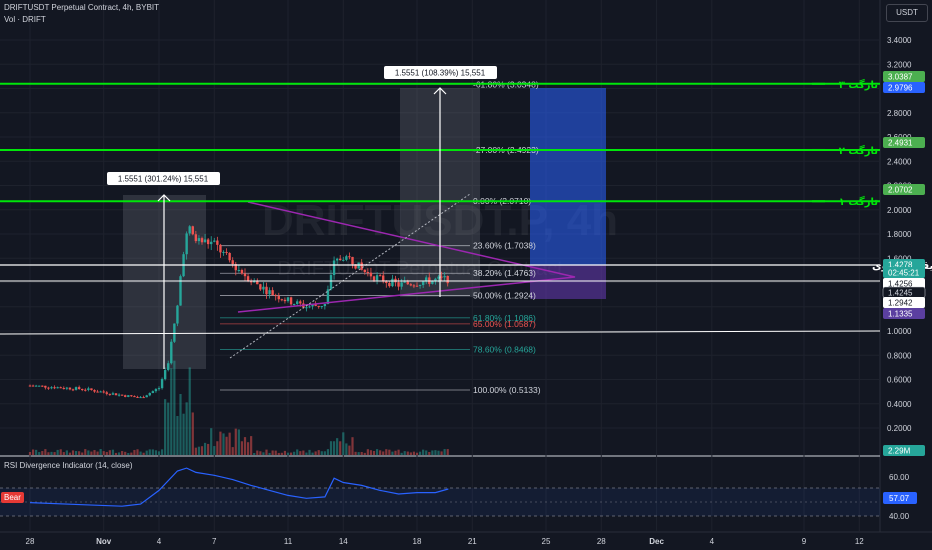  Describe the element at coordinates (899, 64) in the screenshot. I see `price-tick-label: 3.2000` at that location.